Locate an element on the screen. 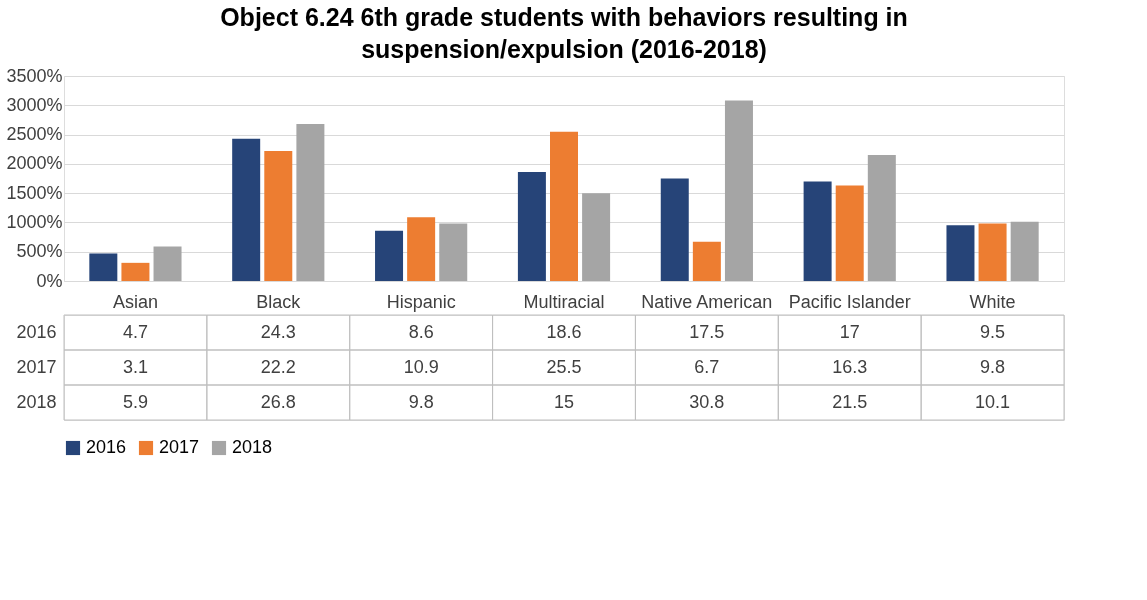 This screenshot has width=1147, height=600. data-label: 9.5 is located at coordinates (993, 331).